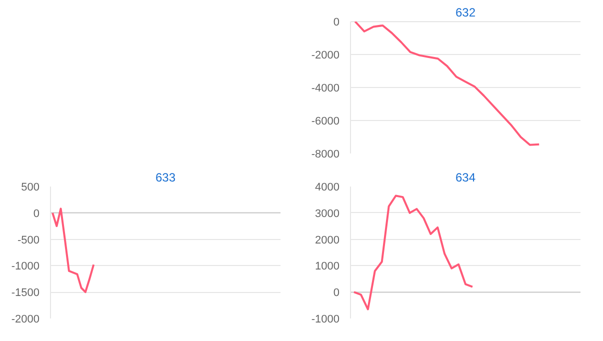  Describe the element at coordinates (327, 214) in the screenshot. I see `y-tick-label: 3000` at that location.